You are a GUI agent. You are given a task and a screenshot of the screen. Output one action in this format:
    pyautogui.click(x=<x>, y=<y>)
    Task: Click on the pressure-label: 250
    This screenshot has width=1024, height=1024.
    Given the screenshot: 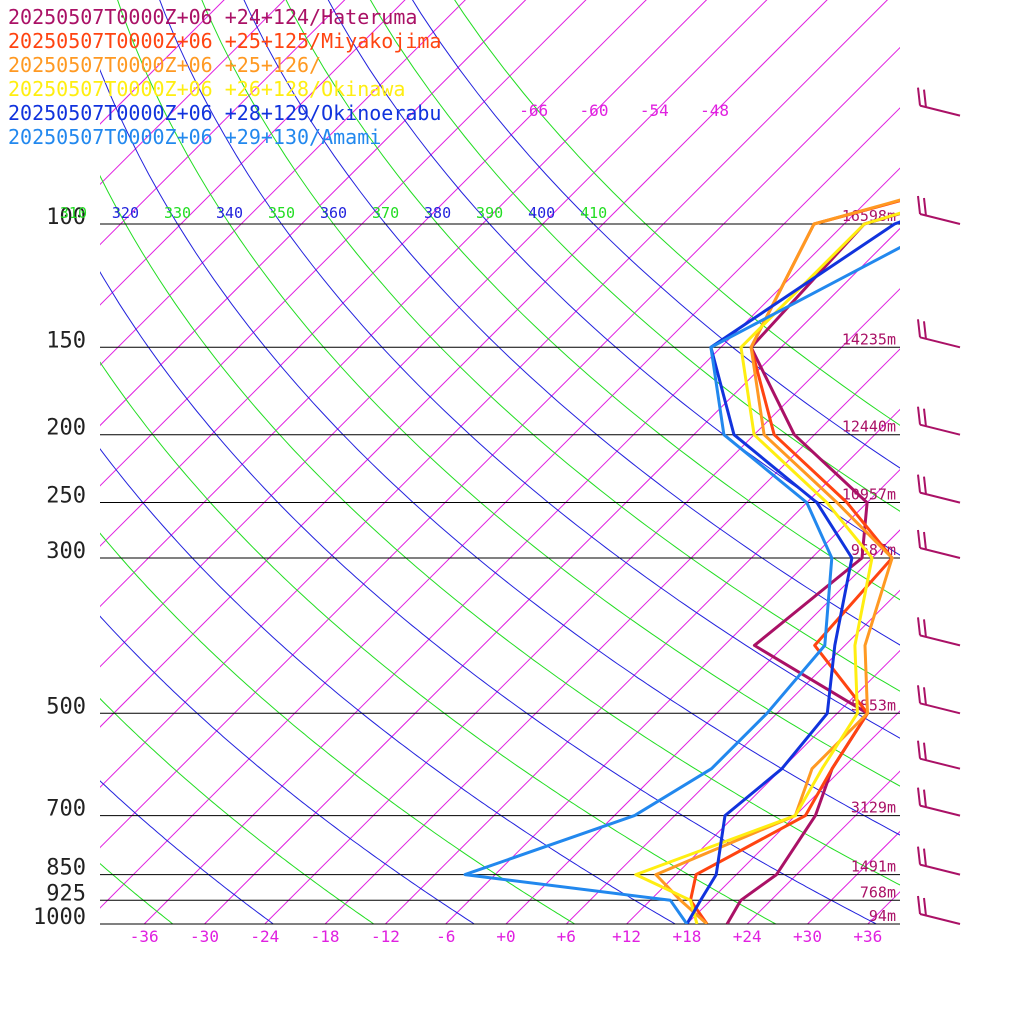 What is the action you would take?
    pyautogui.click(x=66, y=496)
    